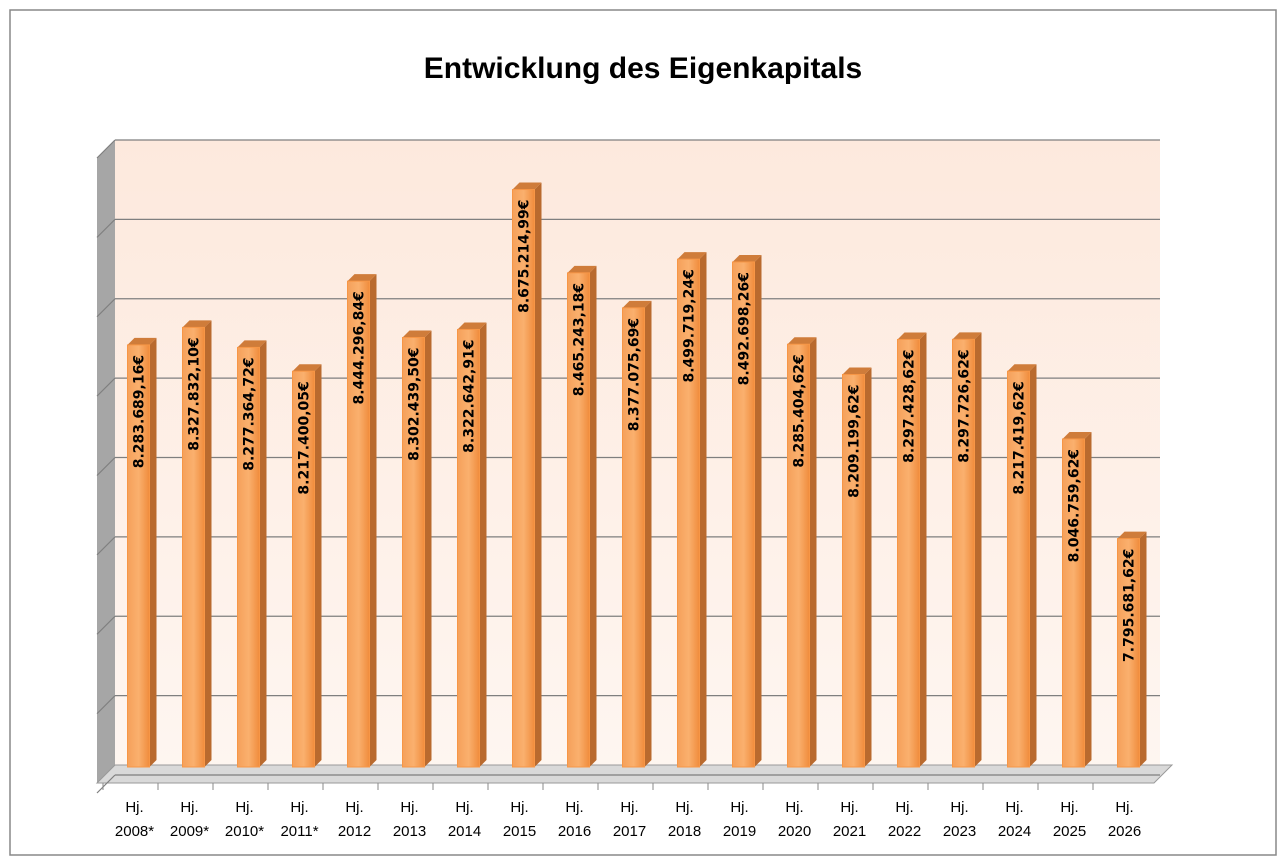 The height and width of the screenshot is (857, 1286). What do you see at coordinates (1130, 605) in the screenshot?
I see `value-label: 7.795.681,62€` at bounding box center [1130, 605].